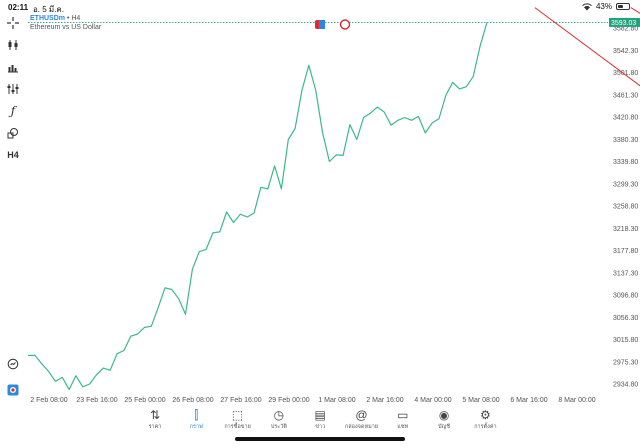 The height and width of the screenshot is (447, 640). What do you see at coordinates (625, 118) in the screenshot?
I see `price-tick-label: 3420.80` at bounding box center [625, 118].